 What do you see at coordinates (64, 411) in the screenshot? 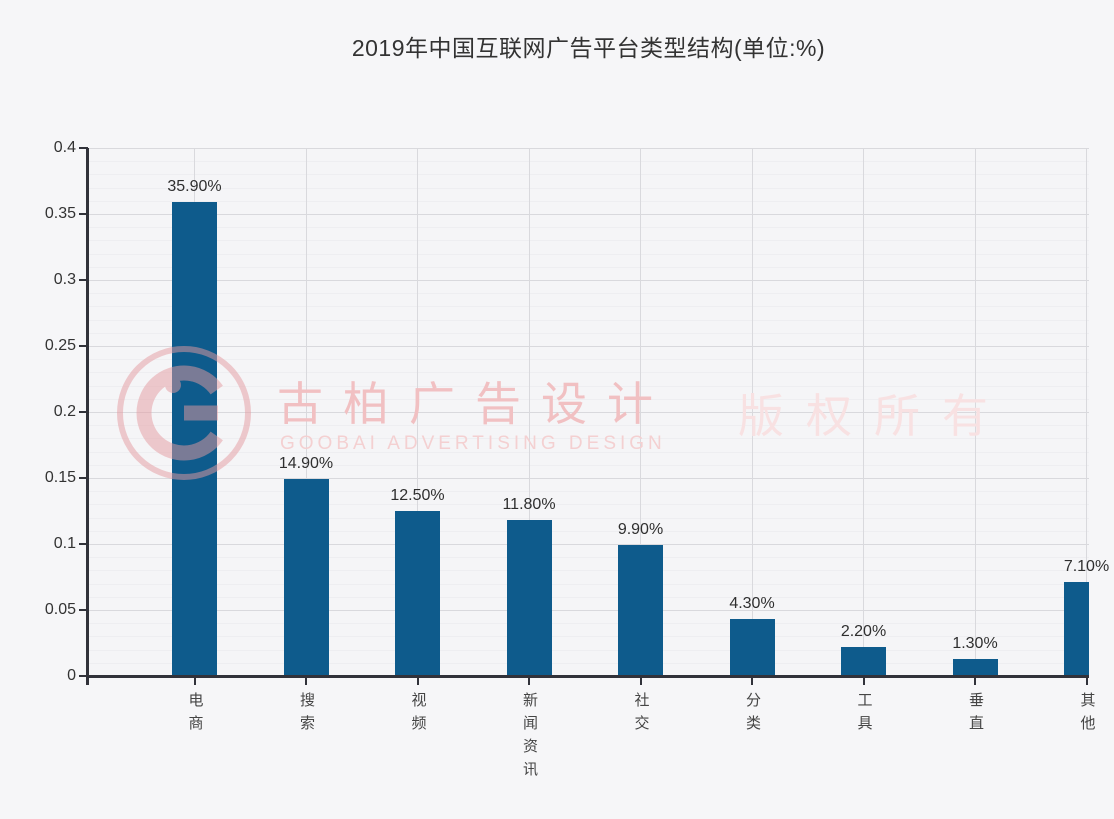
I see `y-tick-label: 0.2` at bounding box center [64, 411].